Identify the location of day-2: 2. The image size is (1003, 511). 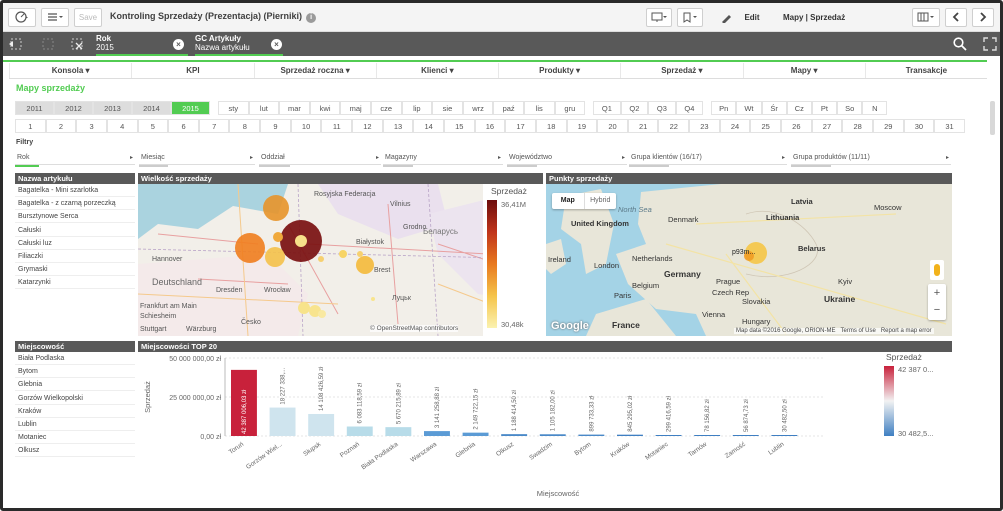
(61, 126).